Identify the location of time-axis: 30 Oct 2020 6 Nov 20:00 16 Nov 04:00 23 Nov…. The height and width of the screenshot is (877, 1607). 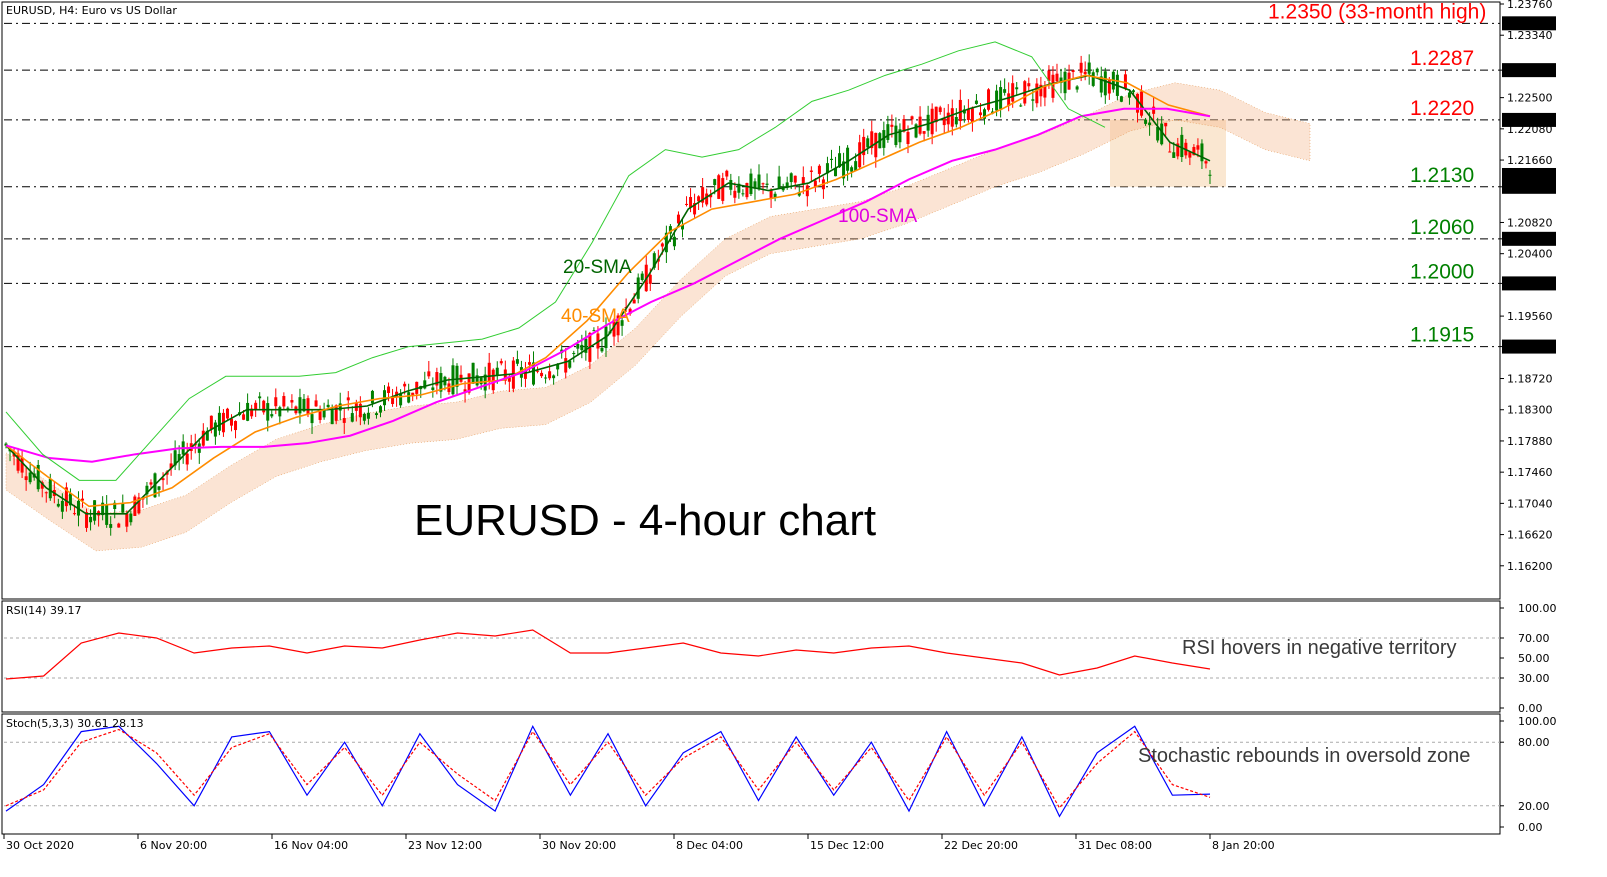
(639, 843).